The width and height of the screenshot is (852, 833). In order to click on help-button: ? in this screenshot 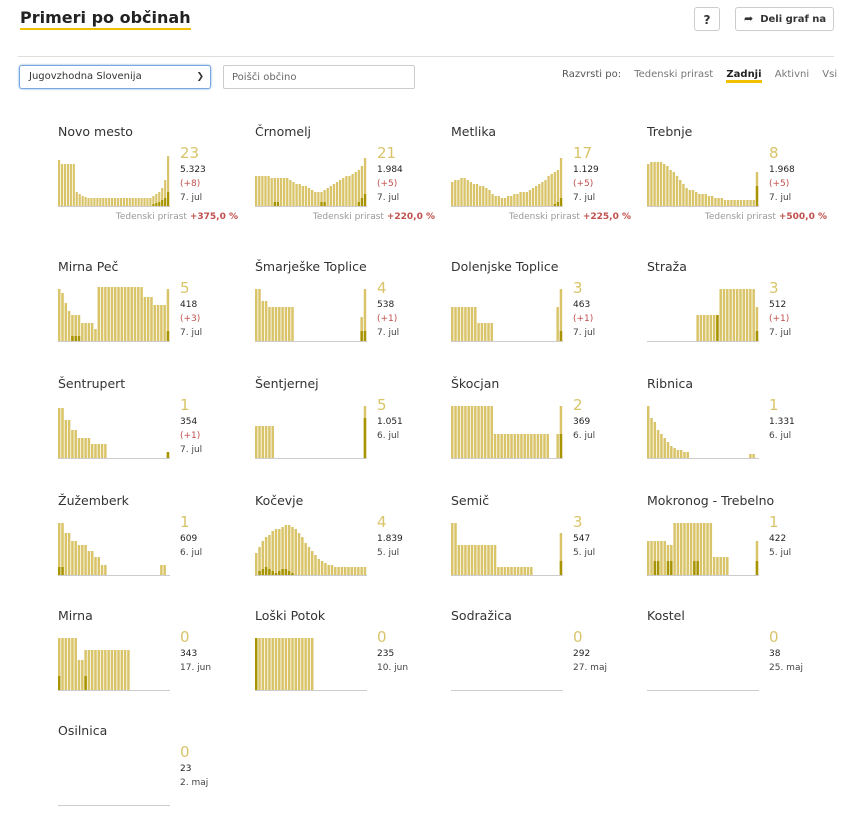, I will do `click(707, 19)`.